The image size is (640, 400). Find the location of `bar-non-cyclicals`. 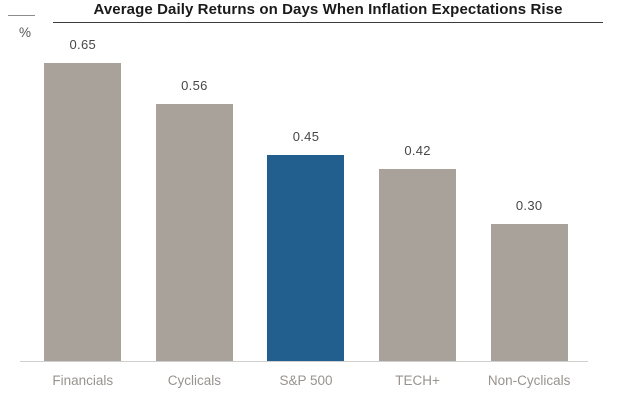

bar-non-cyclicals is located at coordinates (529, 293).